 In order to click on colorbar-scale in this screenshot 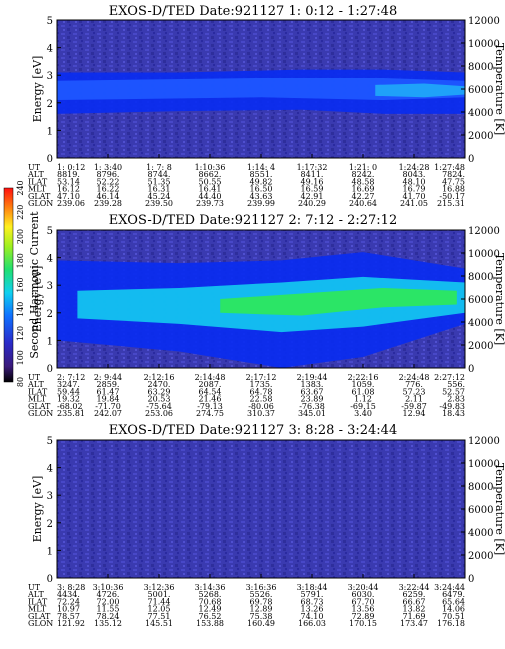, I will do `click(8, 285)`.